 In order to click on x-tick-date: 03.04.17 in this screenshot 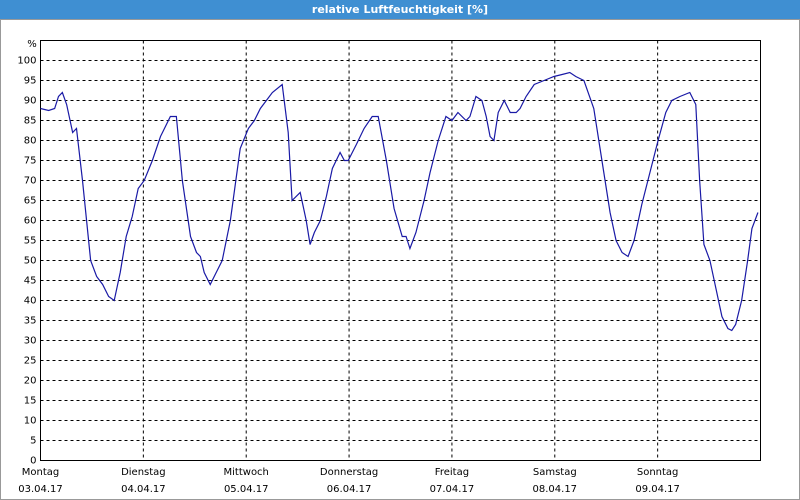, I will do `click(40, 489)`.